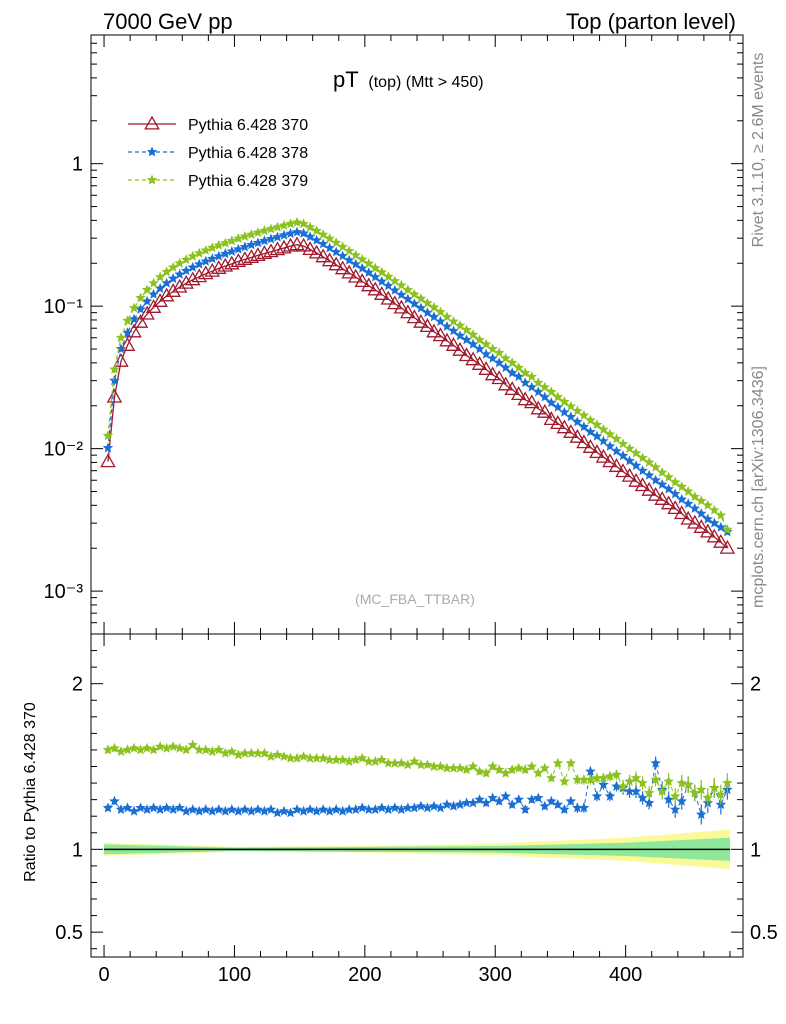 This screenshot has height=1024, width=786. What do you see at coordinates (758, 150) in the screenshot?
I see `rivet-label: Rivet 3.1.10, ≥ 2.6M events` at bounding box center [758, 150].